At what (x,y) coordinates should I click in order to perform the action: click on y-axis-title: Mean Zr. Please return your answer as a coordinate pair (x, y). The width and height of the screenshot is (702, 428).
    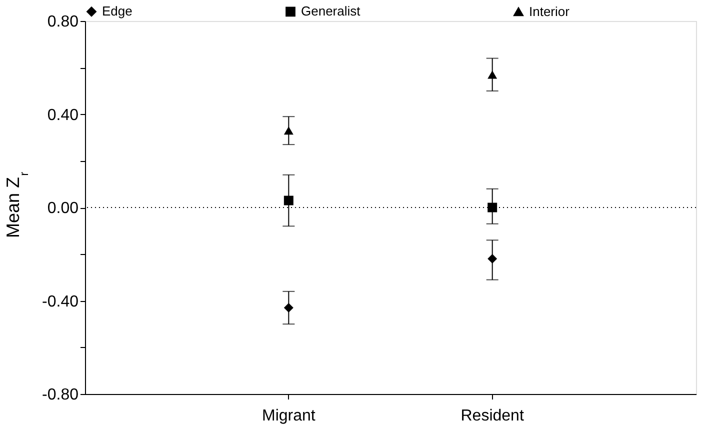
    Looking at the image, I should click on (17, 205).